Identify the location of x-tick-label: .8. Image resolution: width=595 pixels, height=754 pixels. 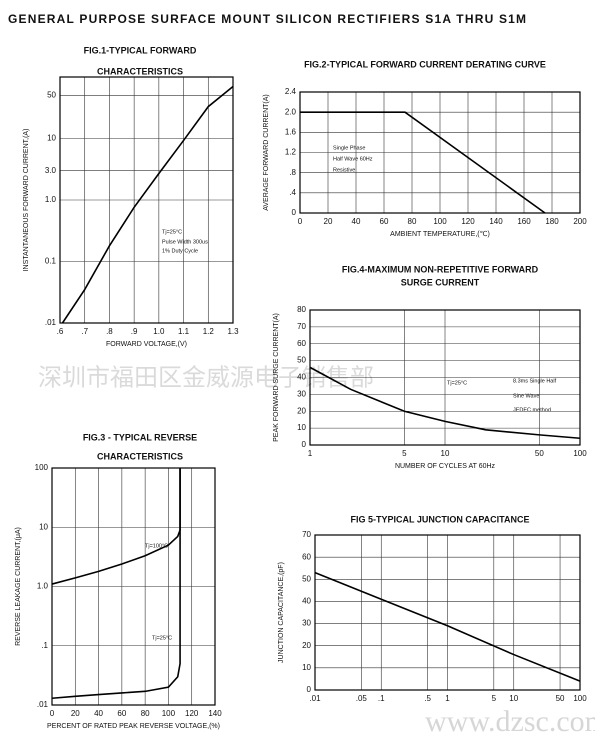
(109, 331).